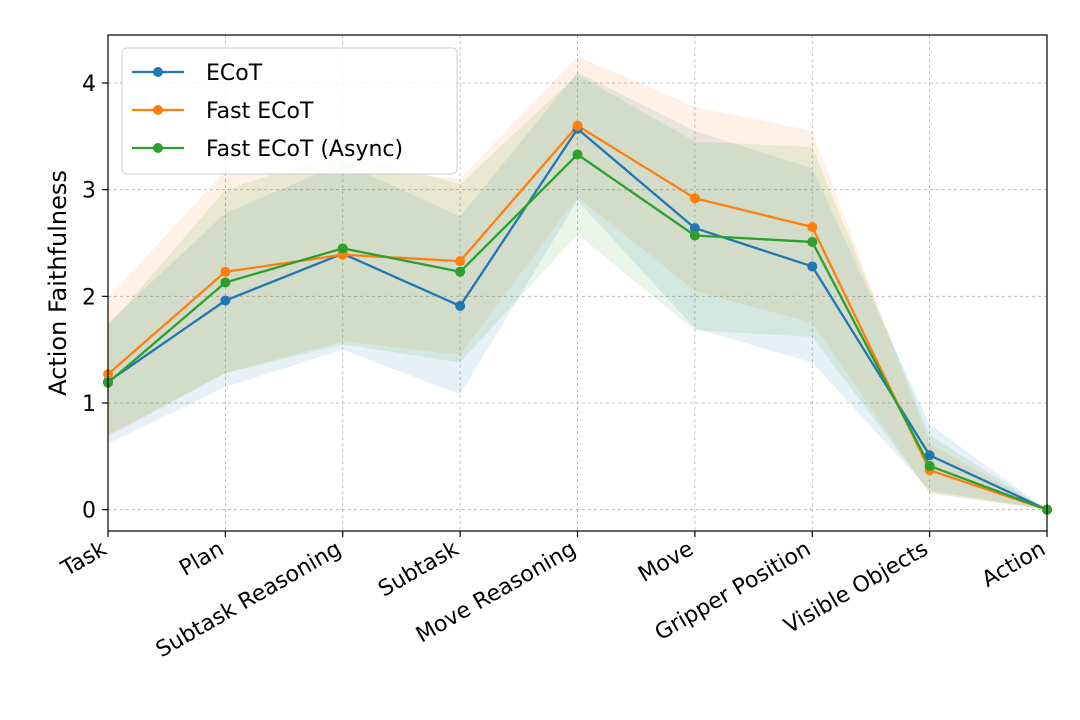  Describe the element at coordinates (89, 191) in the screenshot. I see `y-tick-label: 3` at that location.